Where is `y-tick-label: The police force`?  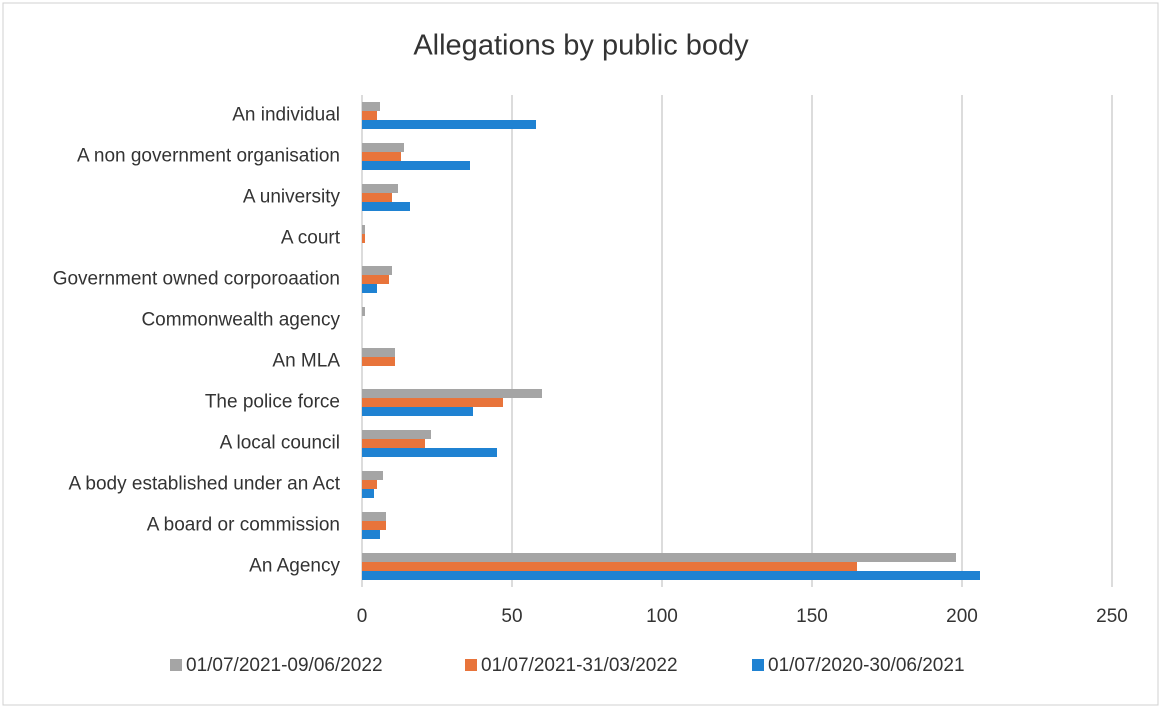 y-tick-label: The police force is located at coordinates (272, 402).